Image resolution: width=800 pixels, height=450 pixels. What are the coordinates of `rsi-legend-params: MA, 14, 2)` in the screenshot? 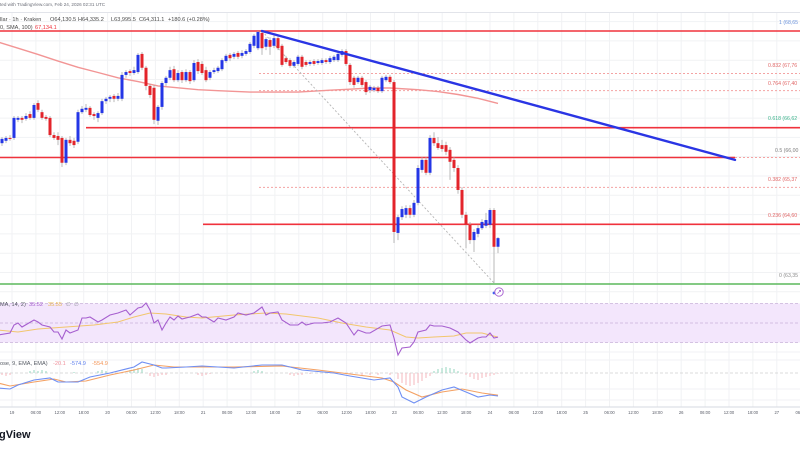 It's located at (13, 305).